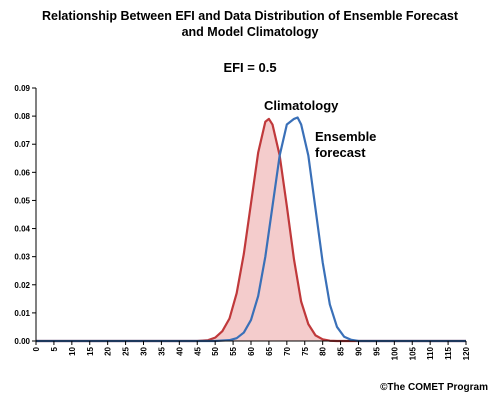 The image size is (500, 400). I want to click on y-tick-label: 0.05, so click(22, 200).